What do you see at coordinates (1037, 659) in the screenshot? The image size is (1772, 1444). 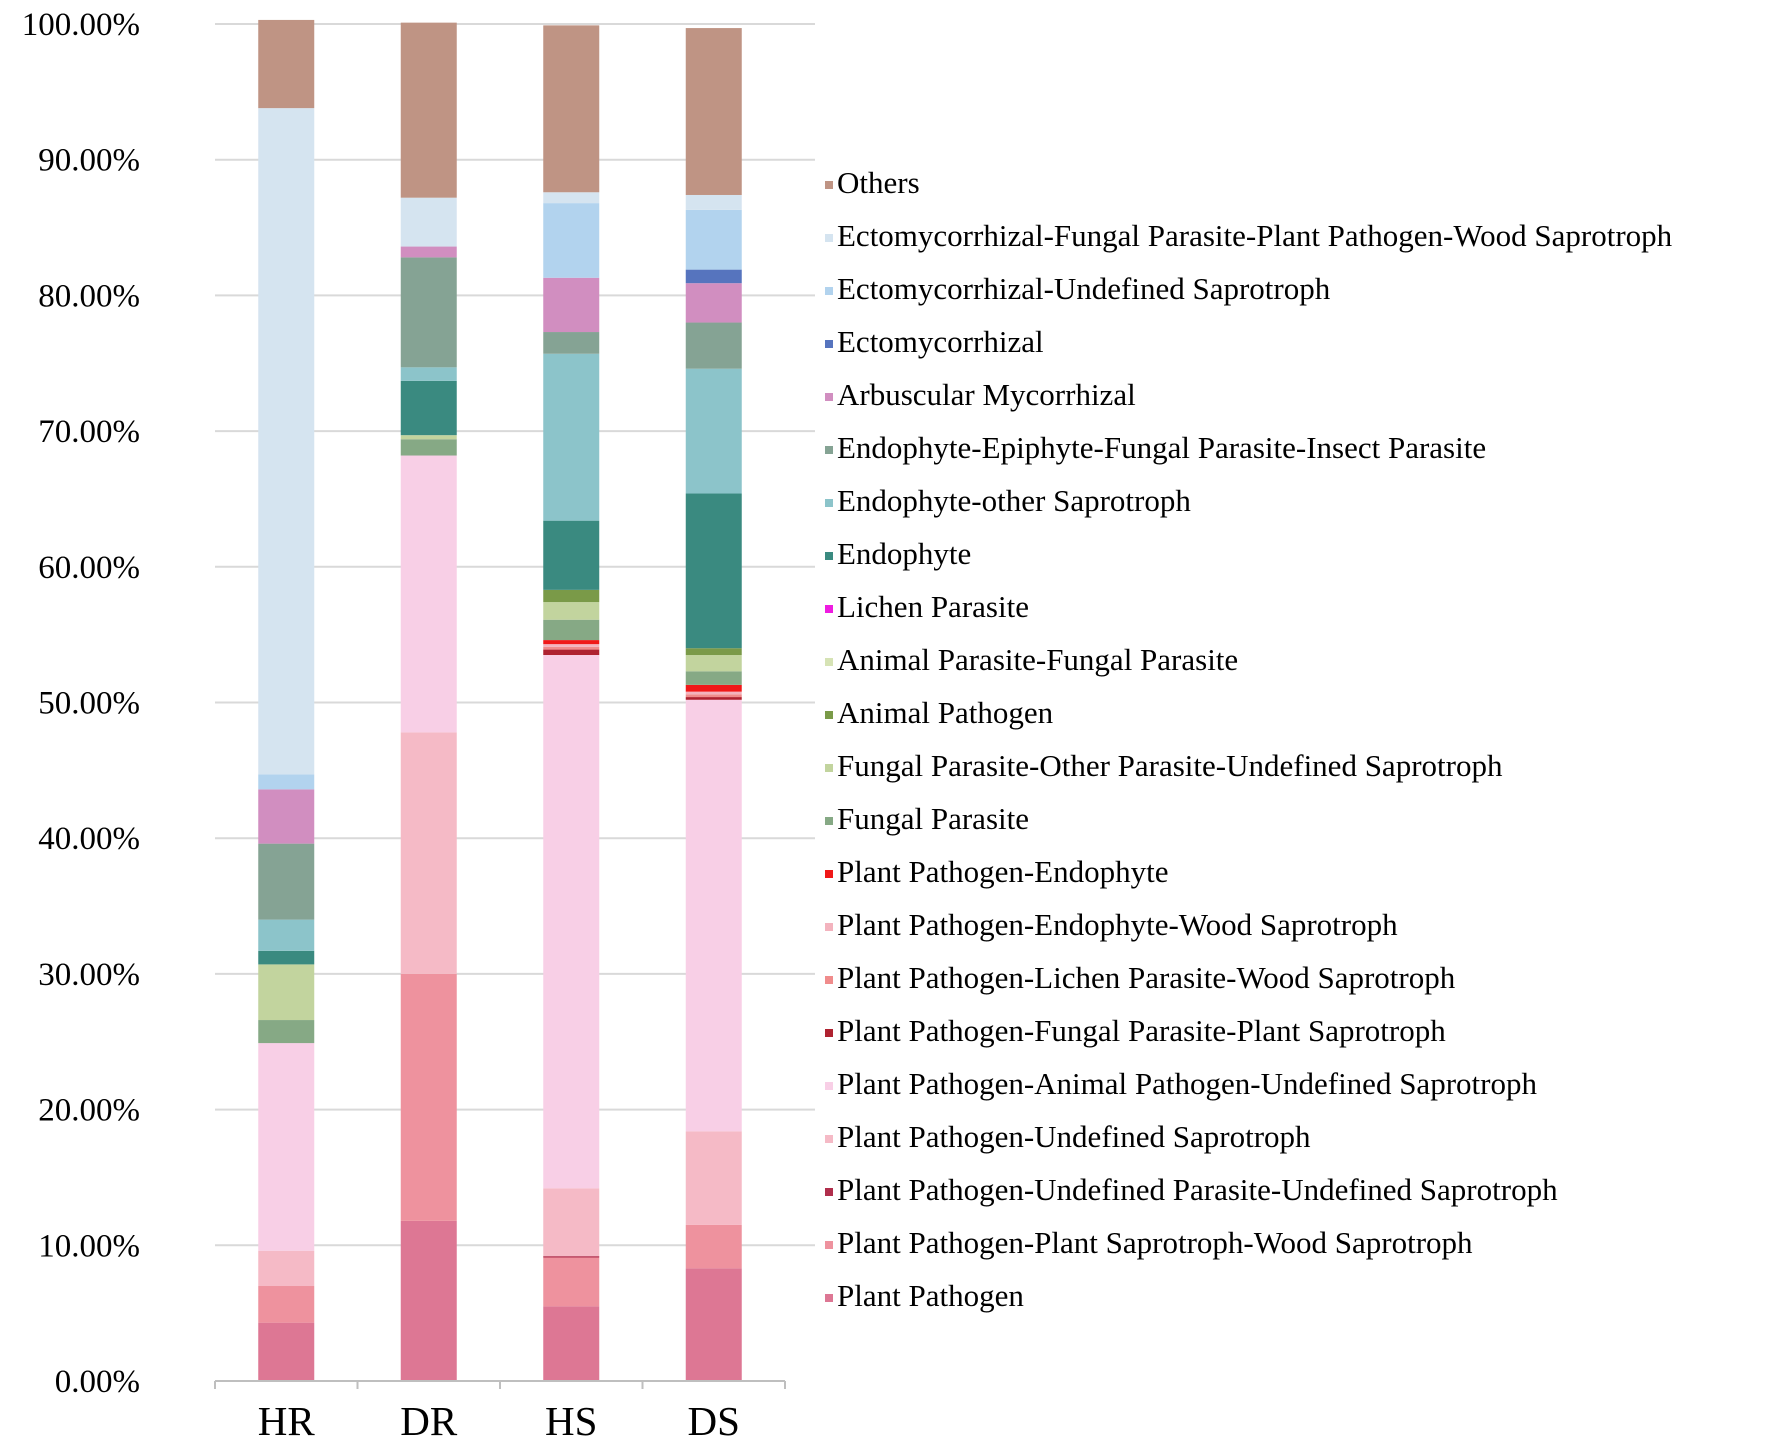 I see `legend-label: Animal Parasite-Fungal Parasite` at bounding box center [1037, 659].